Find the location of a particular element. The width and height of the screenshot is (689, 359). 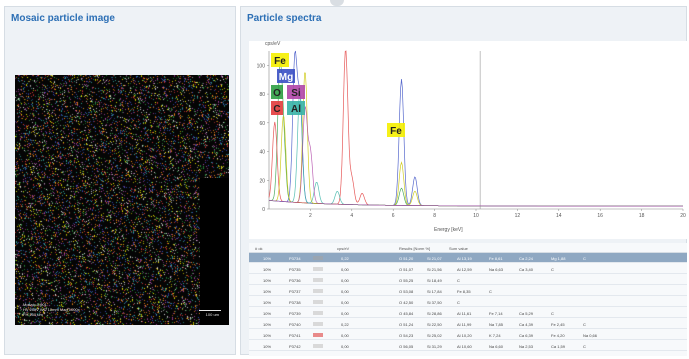

element-label: Fe is located at coordinates (280, 61).